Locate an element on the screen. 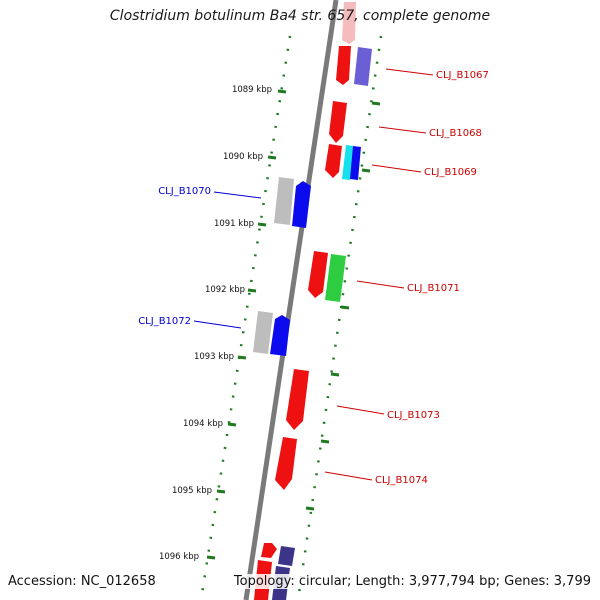 Image resolution: width=600 pixels, height=600 pixels. ruler-label: 1095 kbp is located at coordinates (192, 491).